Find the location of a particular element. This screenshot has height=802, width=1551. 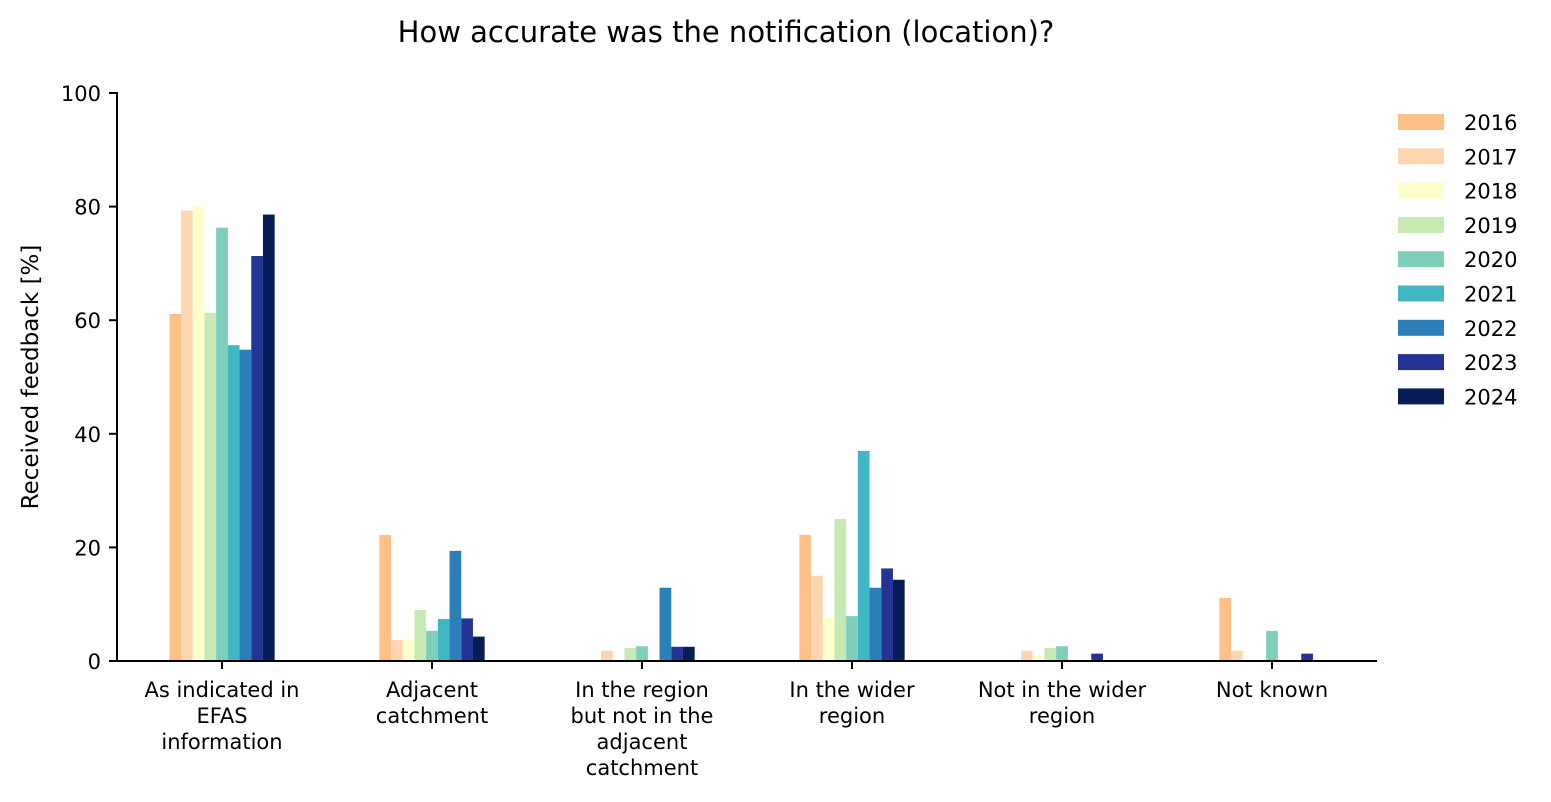

y-axis-label: Received feedback [%] is located at coordinates (31, 377).